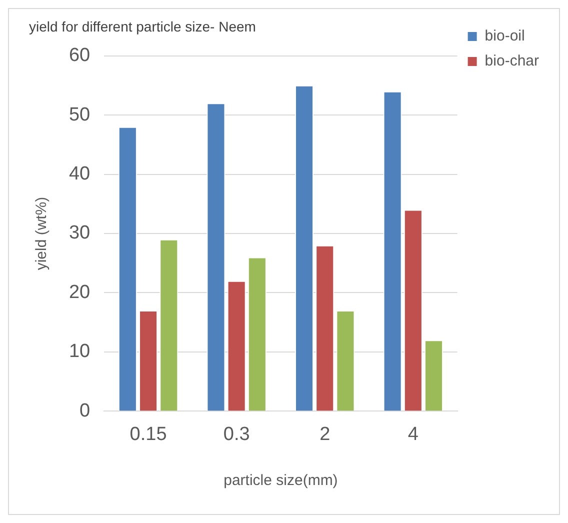 The height and width of the screenshot is (523, 568). I want to click on x-tick-label: 4, so click(413, 434).